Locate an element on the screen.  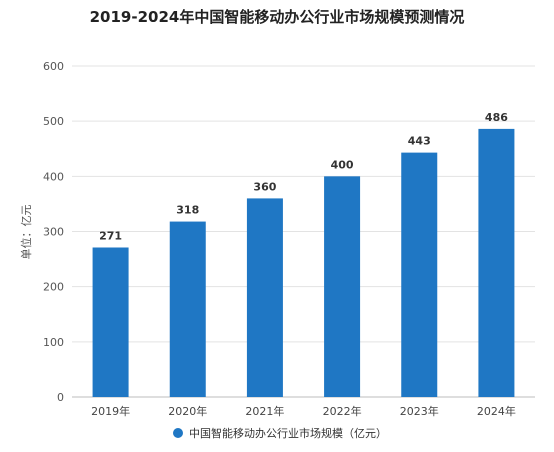
y-tick-labels: 0 100 200 300 400 500 600 is located at coordinates (53, 232).